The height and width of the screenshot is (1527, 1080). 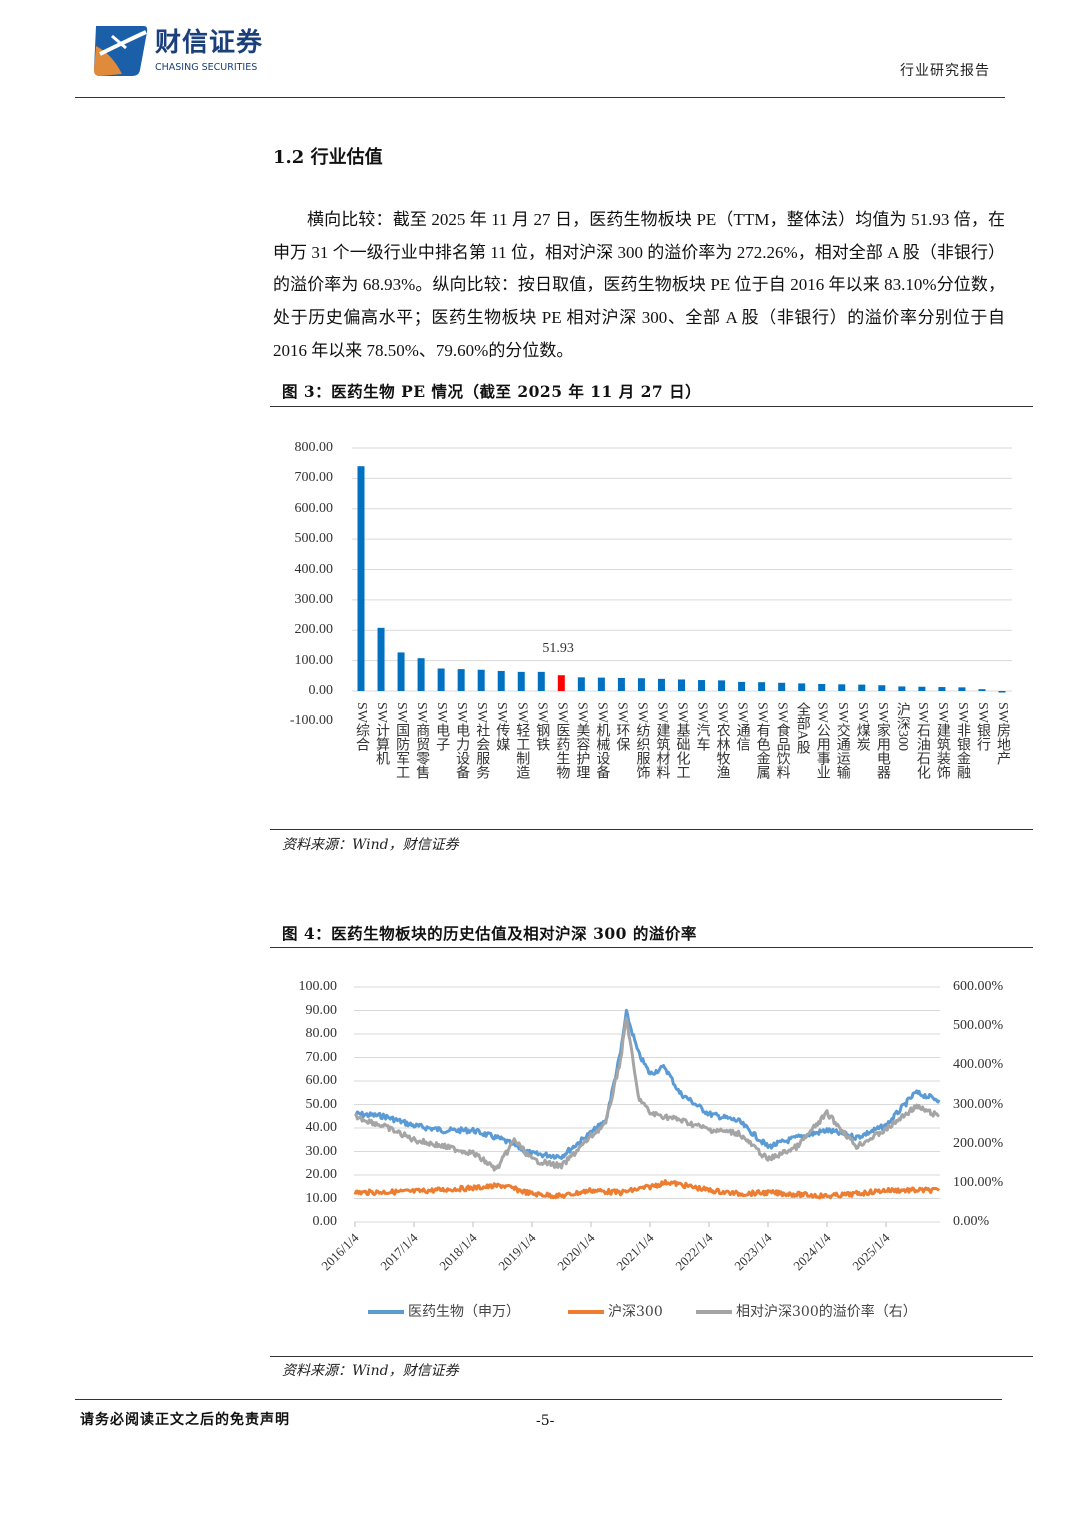 What do you see at coordinates (321, 1080) in the screenshot?
I see `left-y-tick-label: 60.00` at bounding box center [321, 1080].